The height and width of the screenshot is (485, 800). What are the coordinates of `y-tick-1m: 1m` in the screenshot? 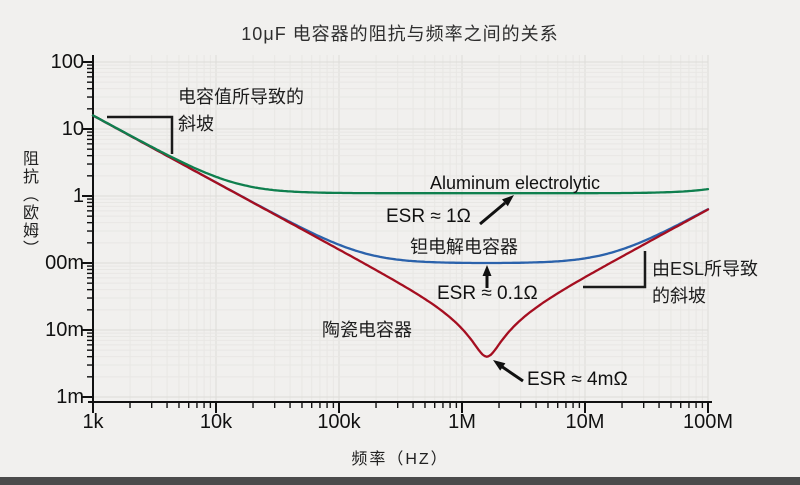 It's located at (70, 397).